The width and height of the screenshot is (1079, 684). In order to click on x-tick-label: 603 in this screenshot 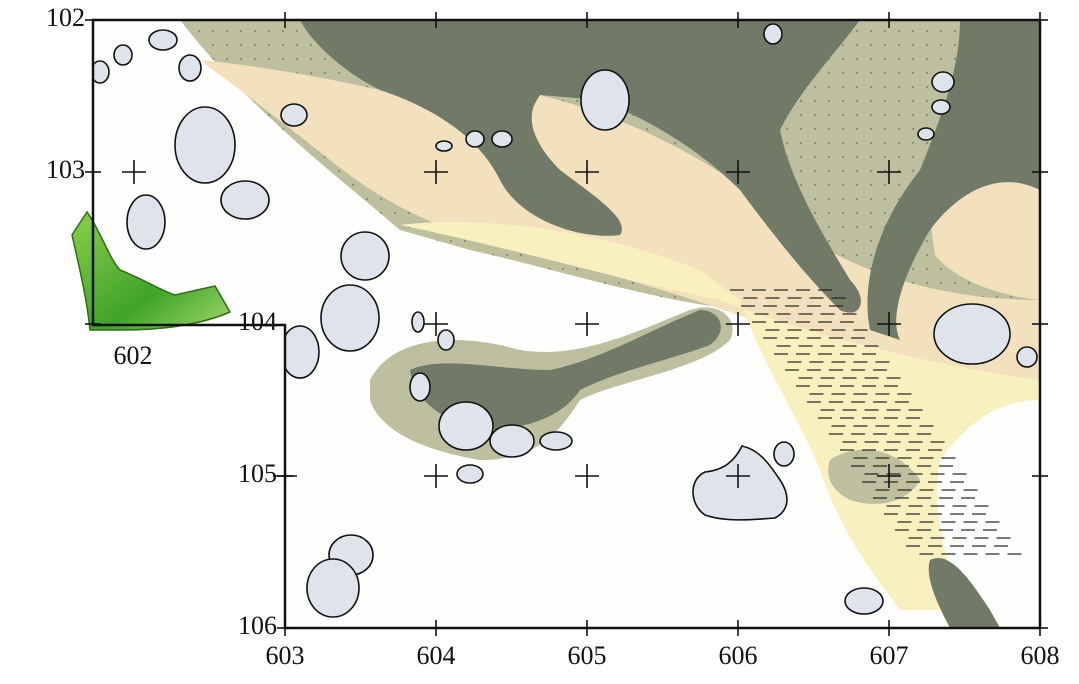, I will do `click(285, 655)`.